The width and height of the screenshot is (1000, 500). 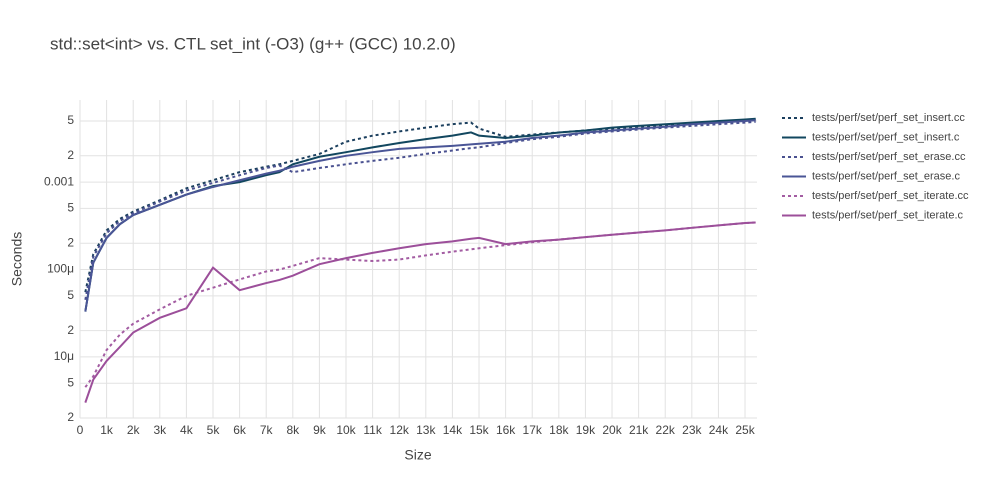 What do you see at coordinates (639, 430) in the screenshot?
I see `x-tick-label: 21k` at bounding box center [639, 430].